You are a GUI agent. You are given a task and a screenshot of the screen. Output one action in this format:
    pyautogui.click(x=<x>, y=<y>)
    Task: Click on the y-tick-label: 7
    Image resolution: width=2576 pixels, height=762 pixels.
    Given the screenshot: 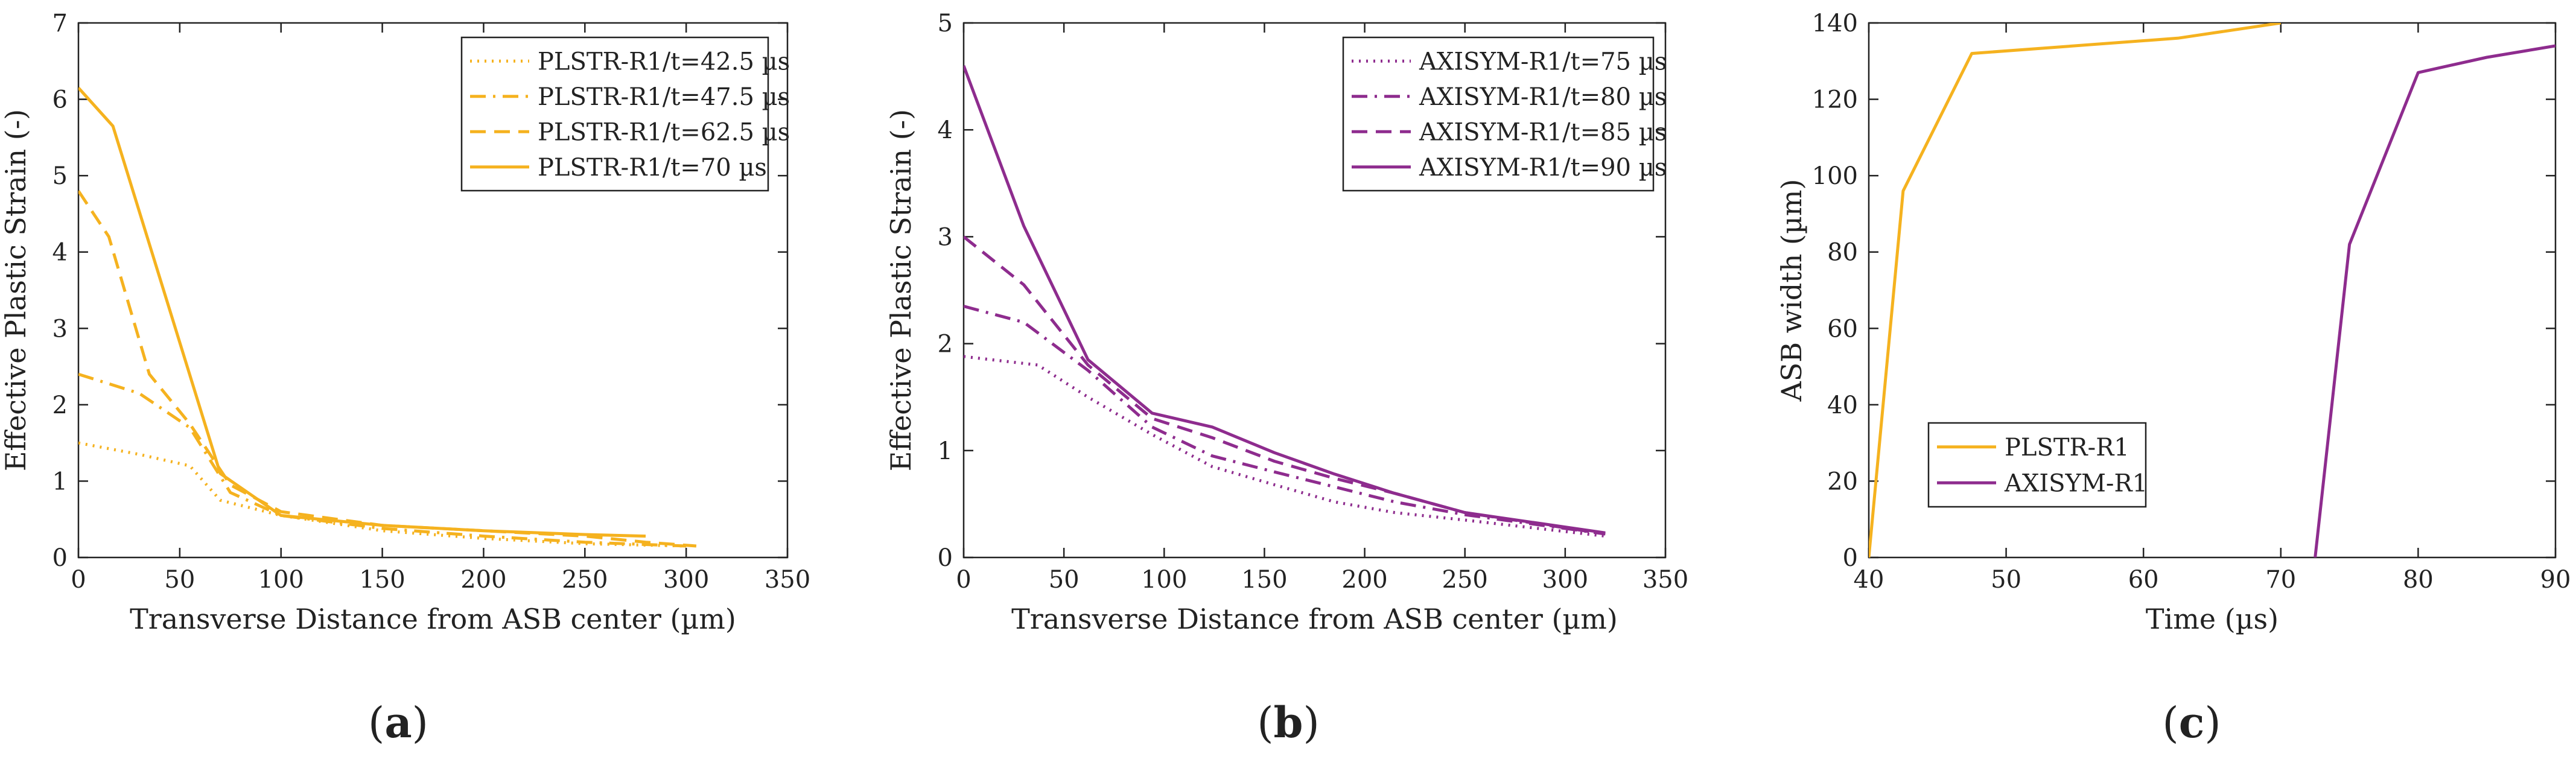 What is the action you would take?
    pyautogui.click(x=60, y=23)
    